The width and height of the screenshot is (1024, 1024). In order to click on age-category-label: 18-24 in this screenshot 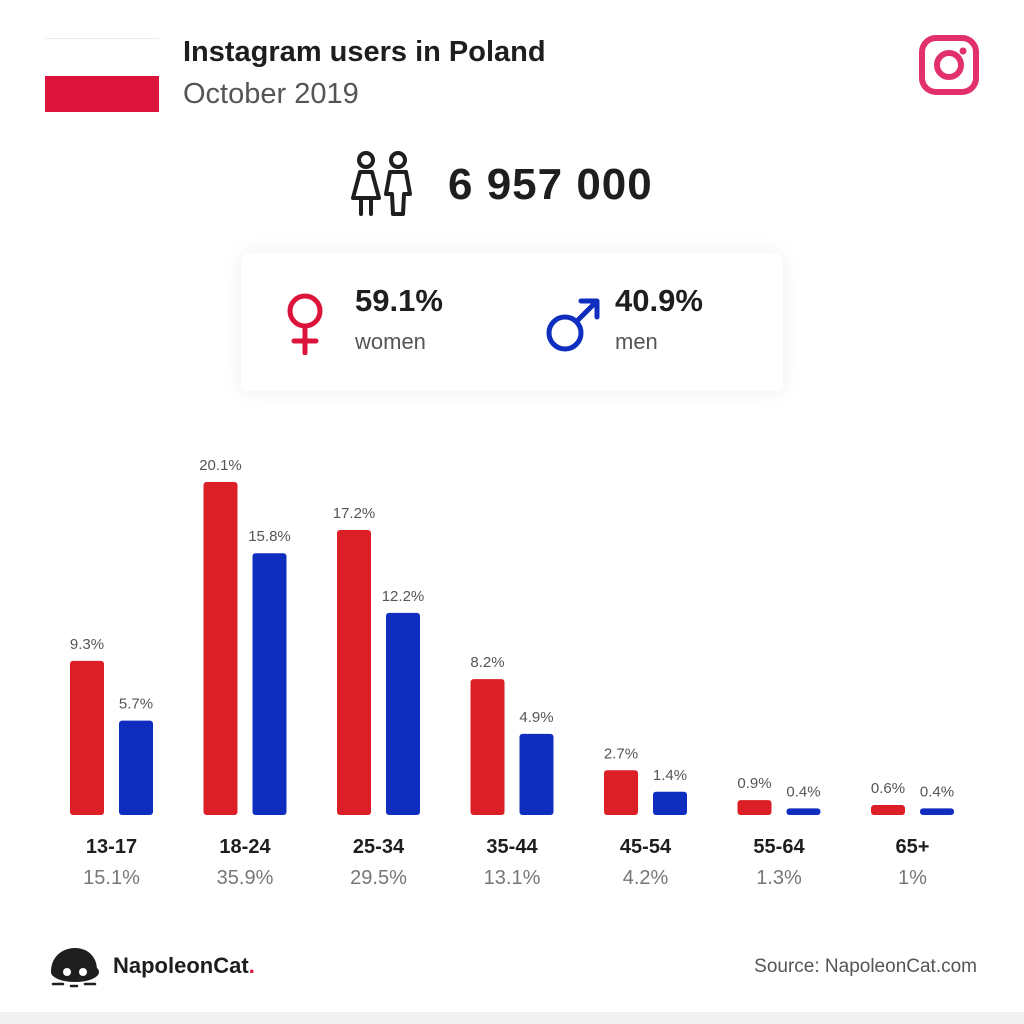, I will do `click(245, 847)`.